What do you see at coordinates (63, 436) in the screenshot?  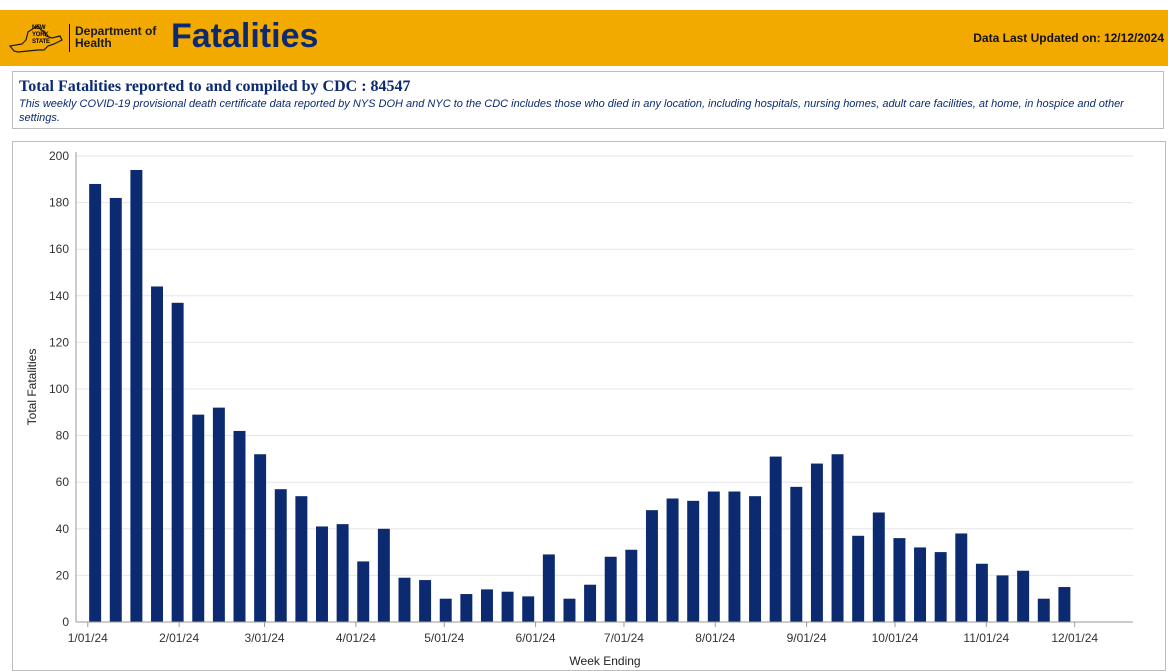 I see `y-tick-label: 80` at bounding box center [63, 436].